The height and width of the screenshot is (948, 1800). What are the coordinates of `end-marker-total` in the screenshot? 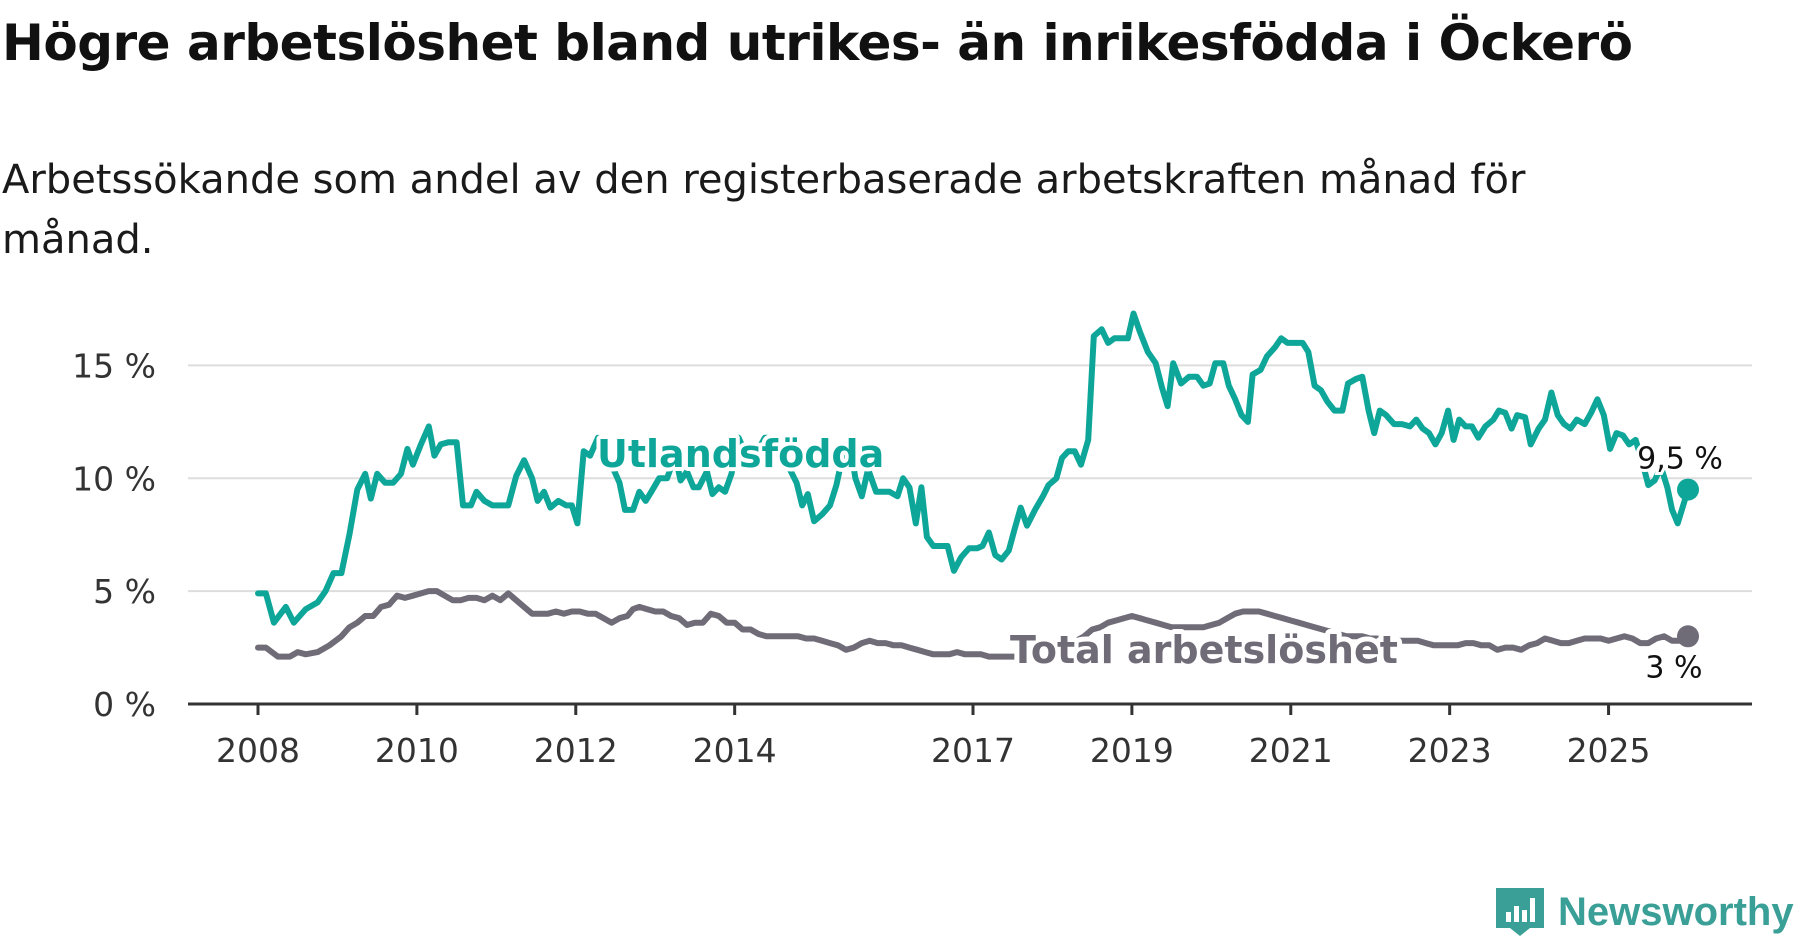 It's located at (1688, 636).